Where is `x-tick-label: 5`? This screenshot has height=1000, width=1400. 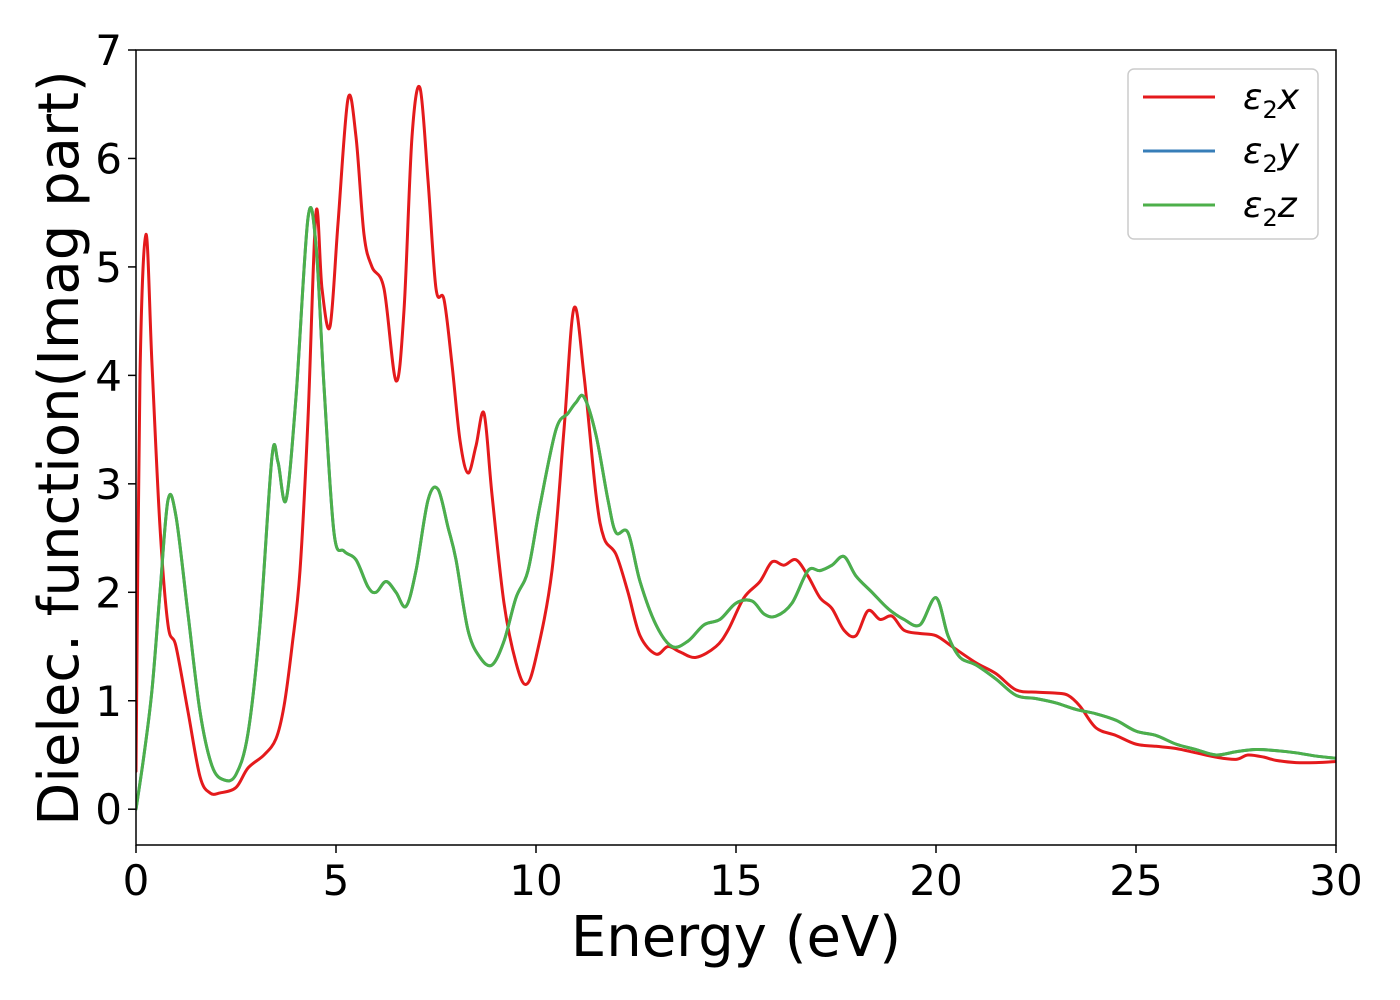 x-tick-label: 5 is located at coordinates (336, 880).